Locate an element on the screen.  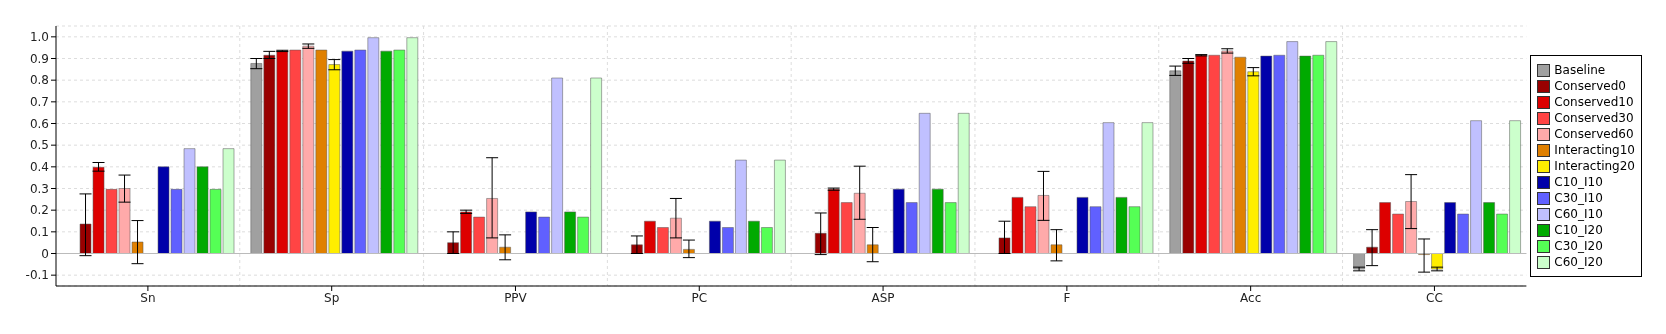
legend-label: Conserved0 is located at coordinates (1590, 86).